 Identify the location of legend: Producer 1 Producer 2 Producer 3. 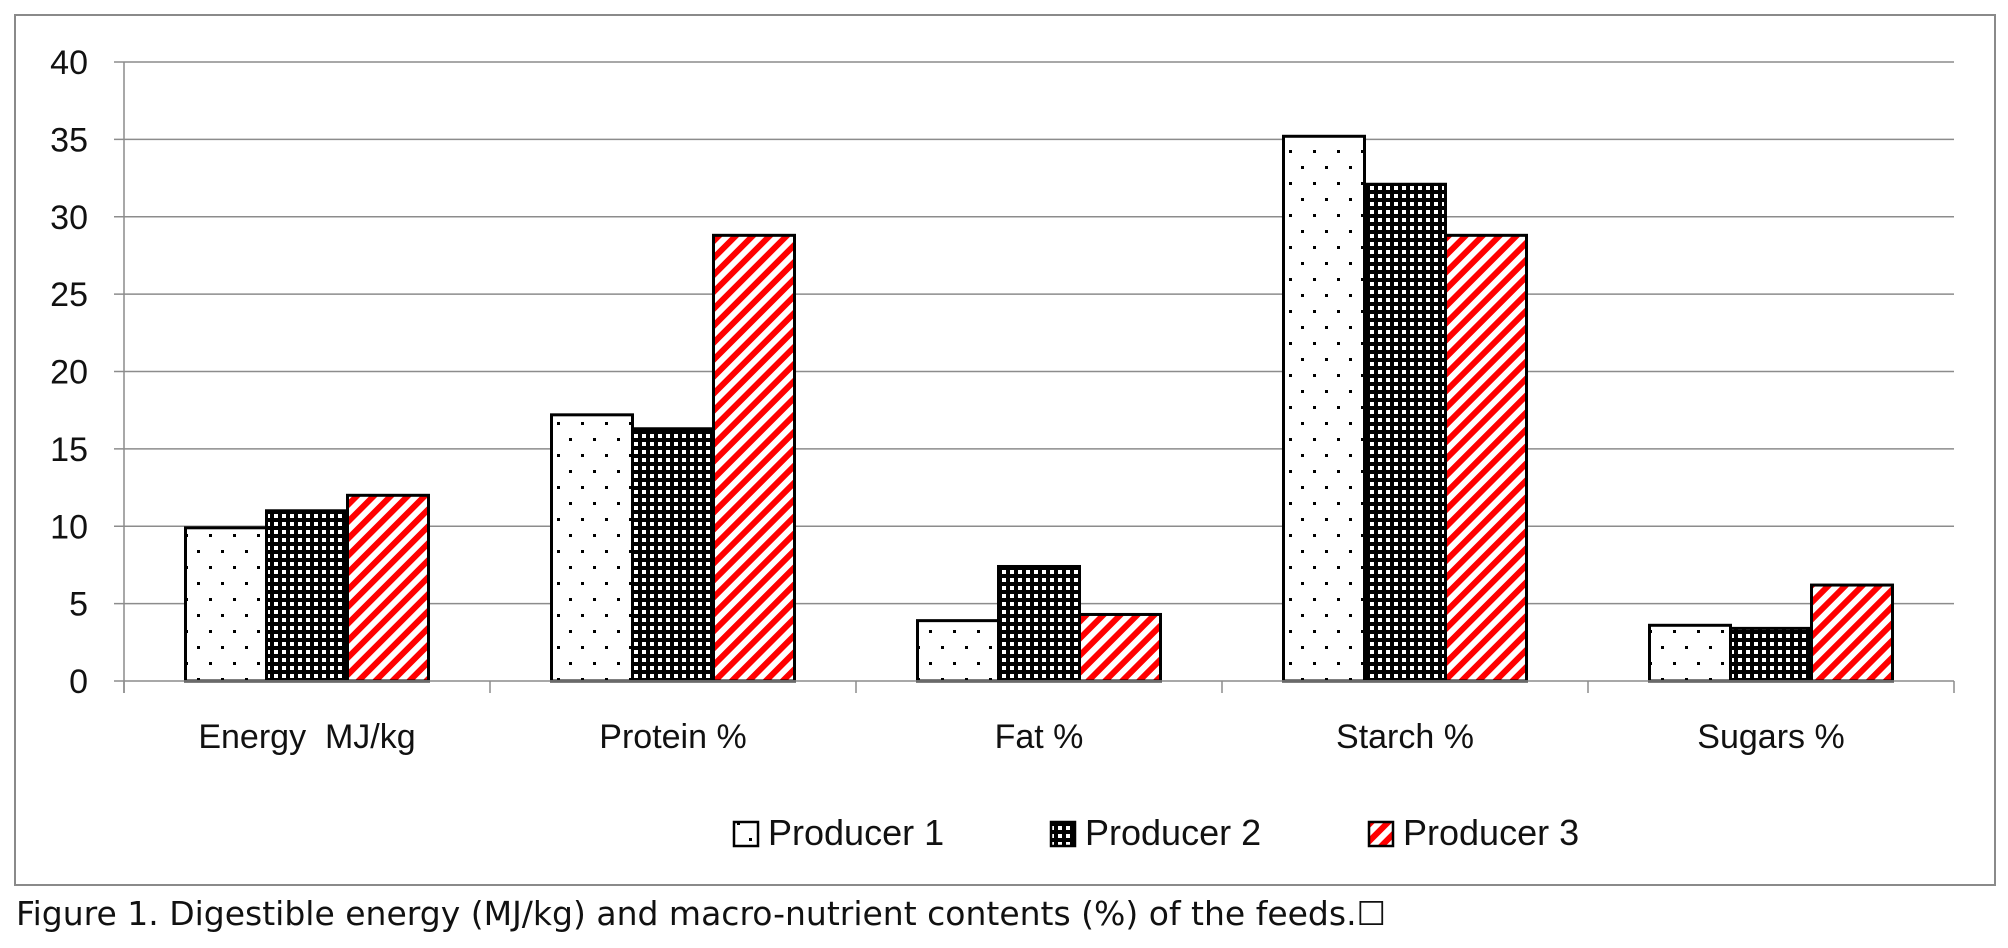
(1155, 832).